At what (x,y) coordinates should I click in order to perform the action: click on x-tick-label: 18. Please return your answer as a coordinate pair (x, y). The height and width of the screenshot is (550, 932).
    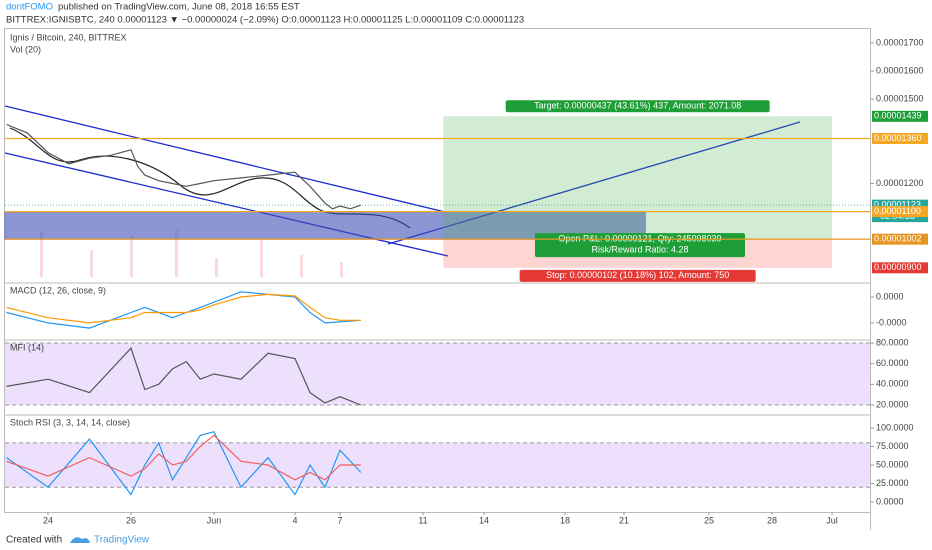
    Looking at the image, I should click on (565, 520).